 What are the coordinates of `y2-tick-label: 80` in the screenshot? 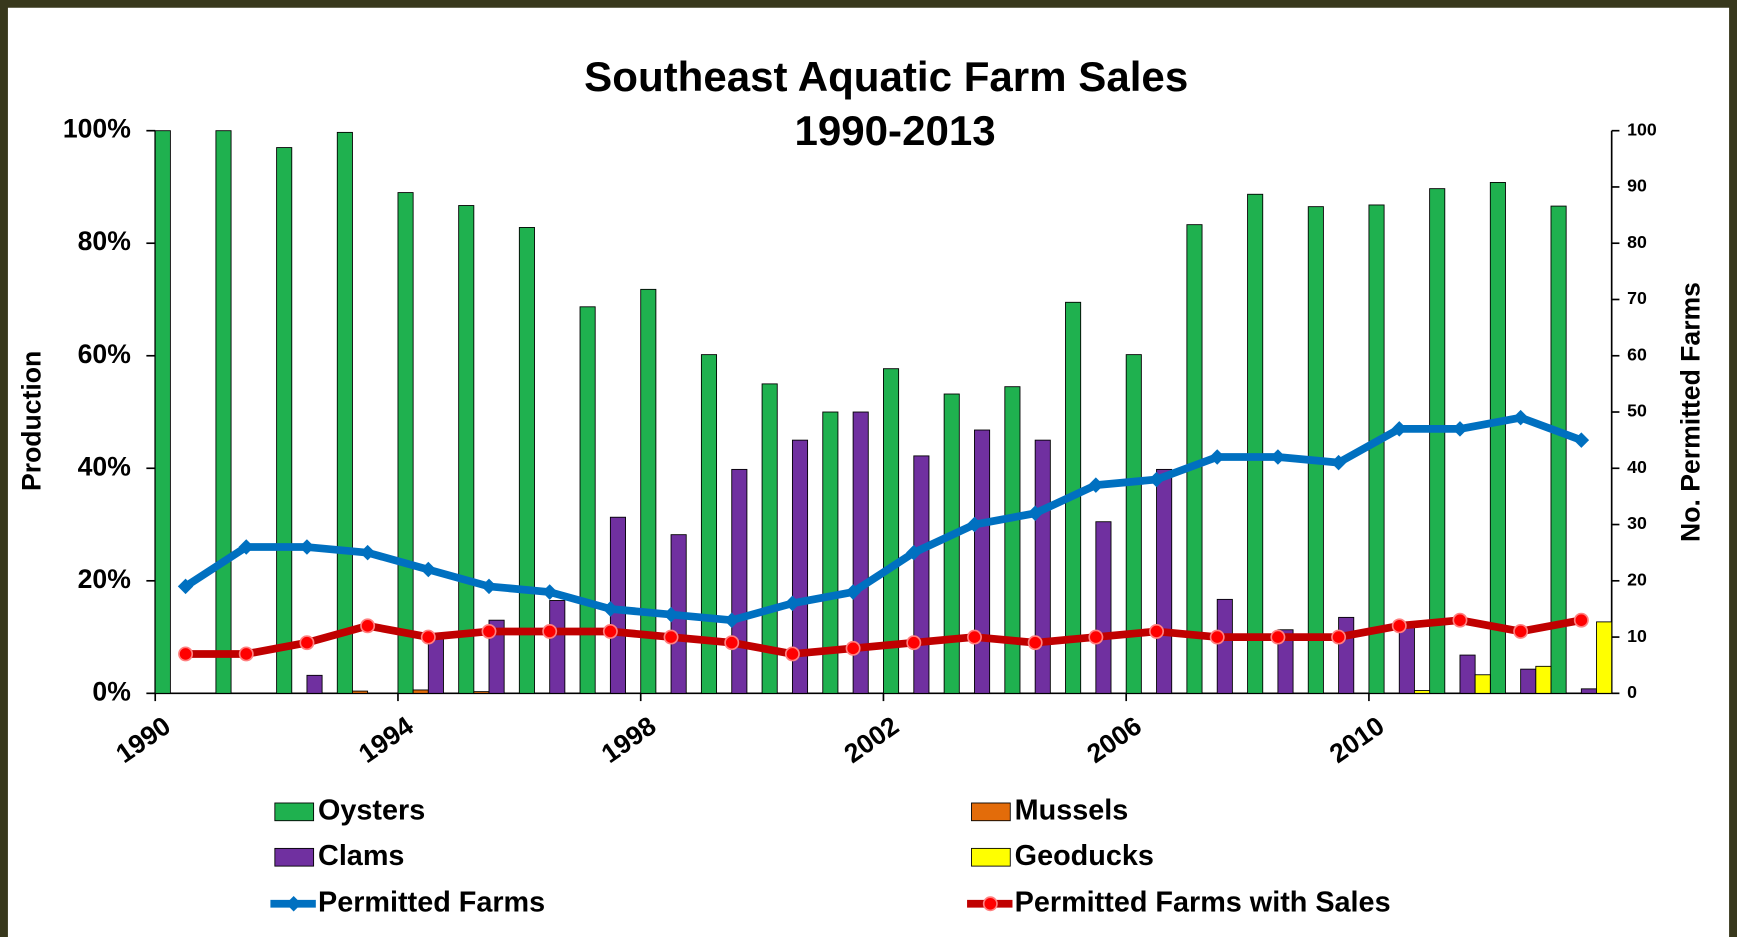 It's located at (1637, 242).